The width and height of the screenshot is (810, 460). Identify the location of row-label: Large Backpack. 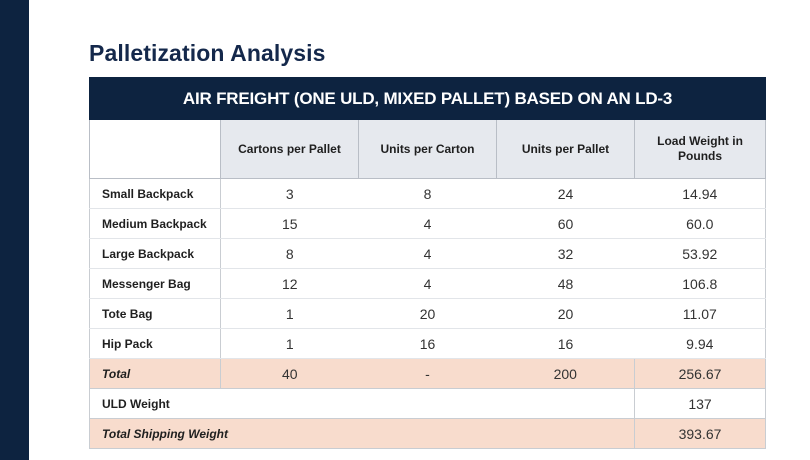
(155, 253).